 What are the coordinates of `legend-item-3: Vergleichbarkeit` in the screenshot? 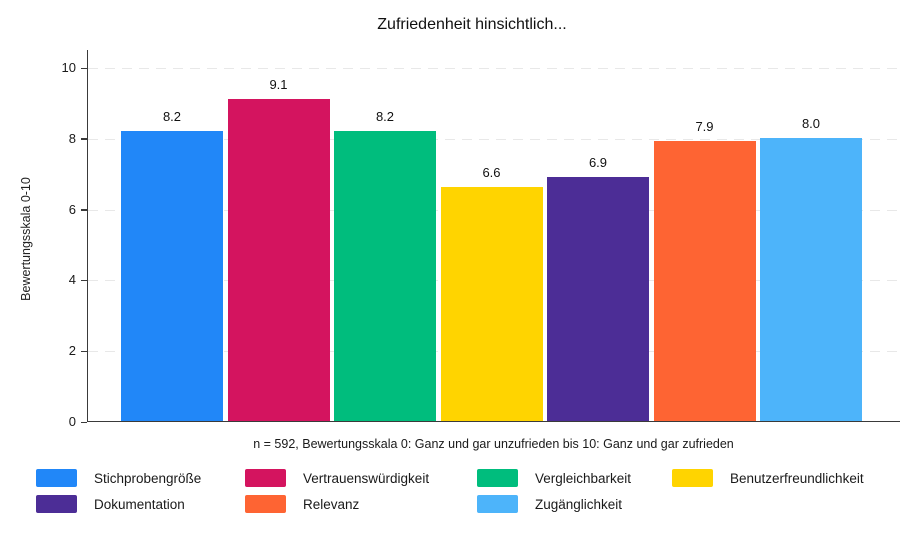 It's located at (574, 478).